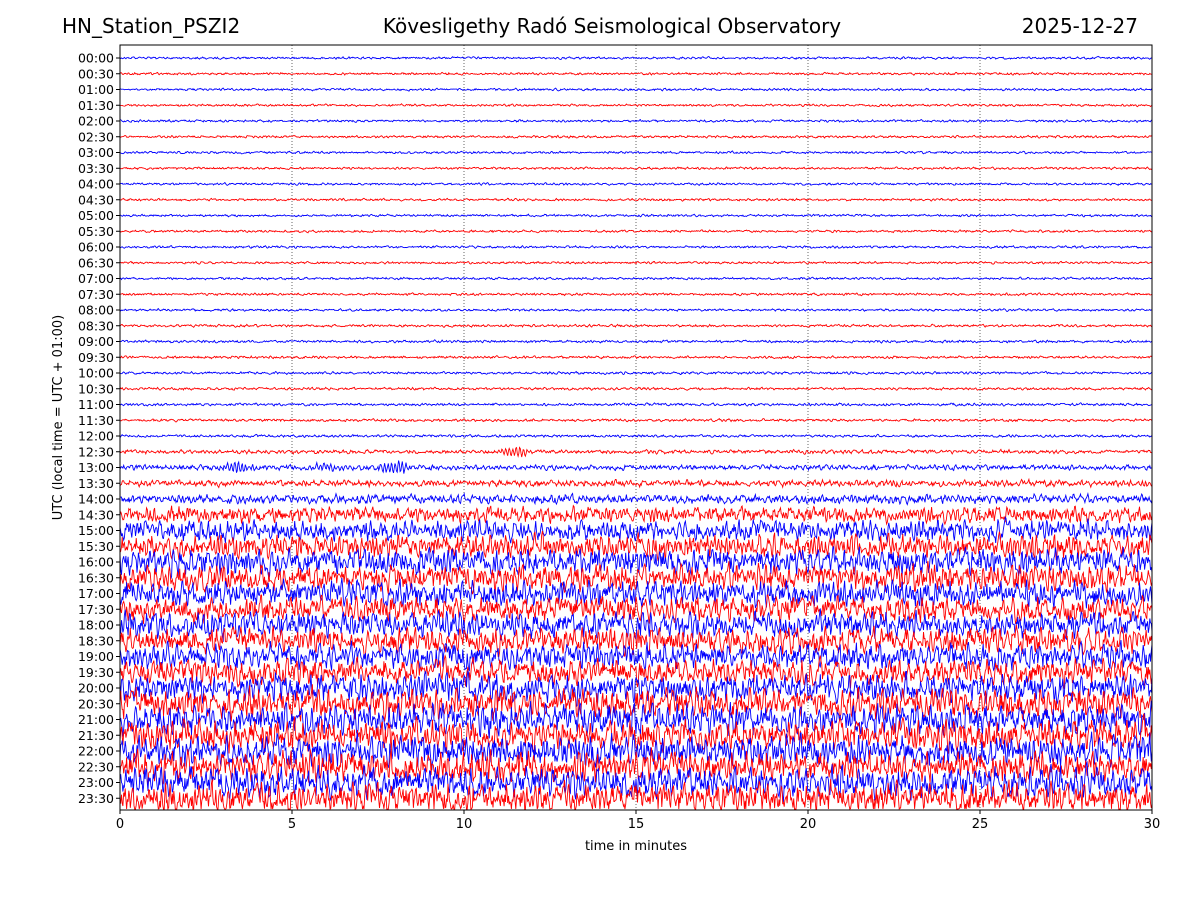 This screenshot has width=1200, height=900. What do you see at coordinates (96, 703) in the screenshot?
I see `y-tick-label: 20:30` at bounding box center [96, 703].